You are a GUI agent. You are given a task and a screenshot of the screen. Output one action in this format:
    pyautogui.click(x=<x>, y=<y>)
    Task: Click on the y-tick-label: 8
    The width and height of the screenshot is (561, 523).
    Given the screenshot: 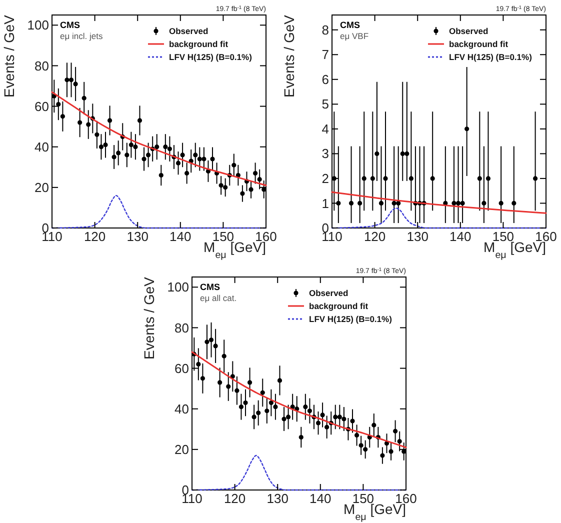 What is the action you would take?
    pyautogui.click(x=325, y=30)
    